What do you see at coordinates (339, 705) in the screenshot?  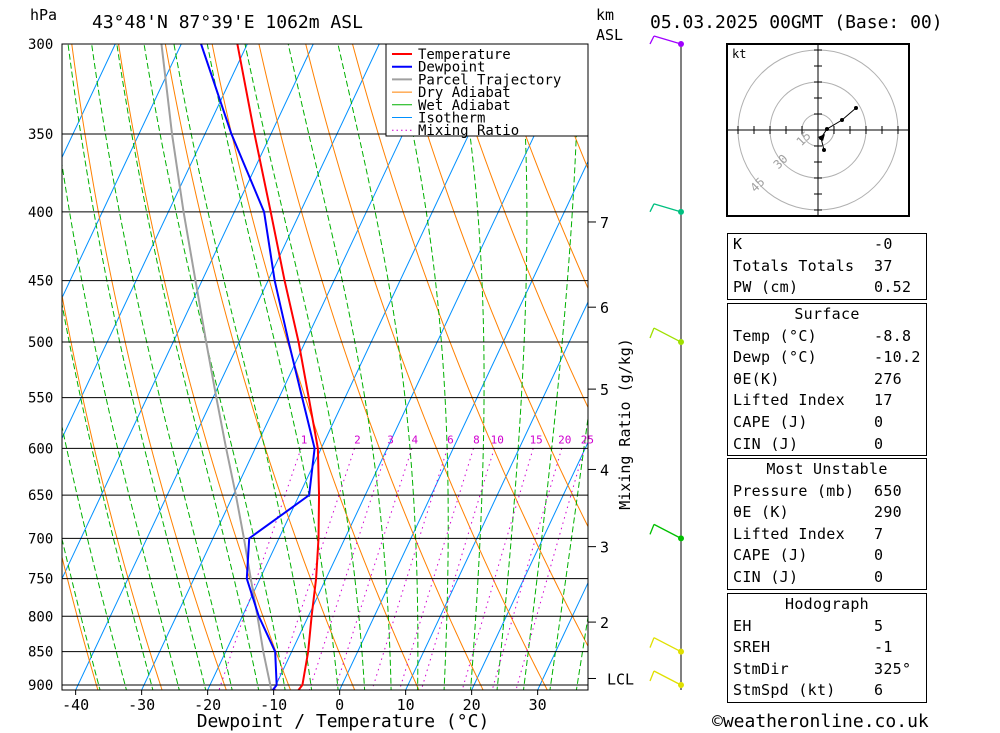 I see `temperature-tick-label: 0` at bounding box center [339, 705].